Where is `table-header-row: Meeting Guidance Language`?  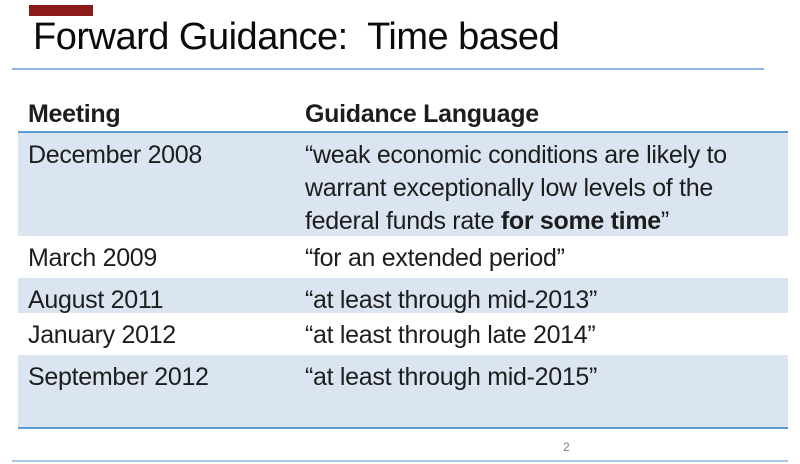
table-header-row: Meeting Guidance Language is located at coordinates (403, 114).